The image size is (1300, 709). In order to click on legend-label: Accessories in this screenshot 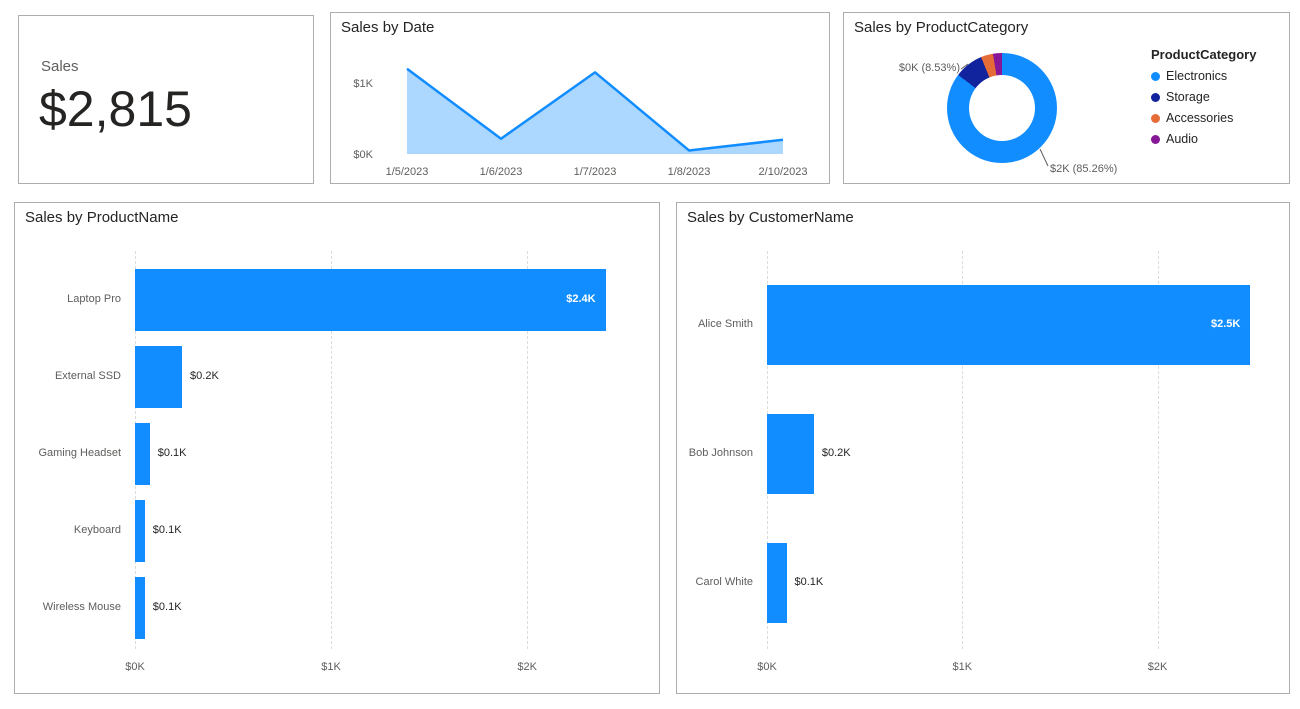, I will do `click(1200, 118)`.